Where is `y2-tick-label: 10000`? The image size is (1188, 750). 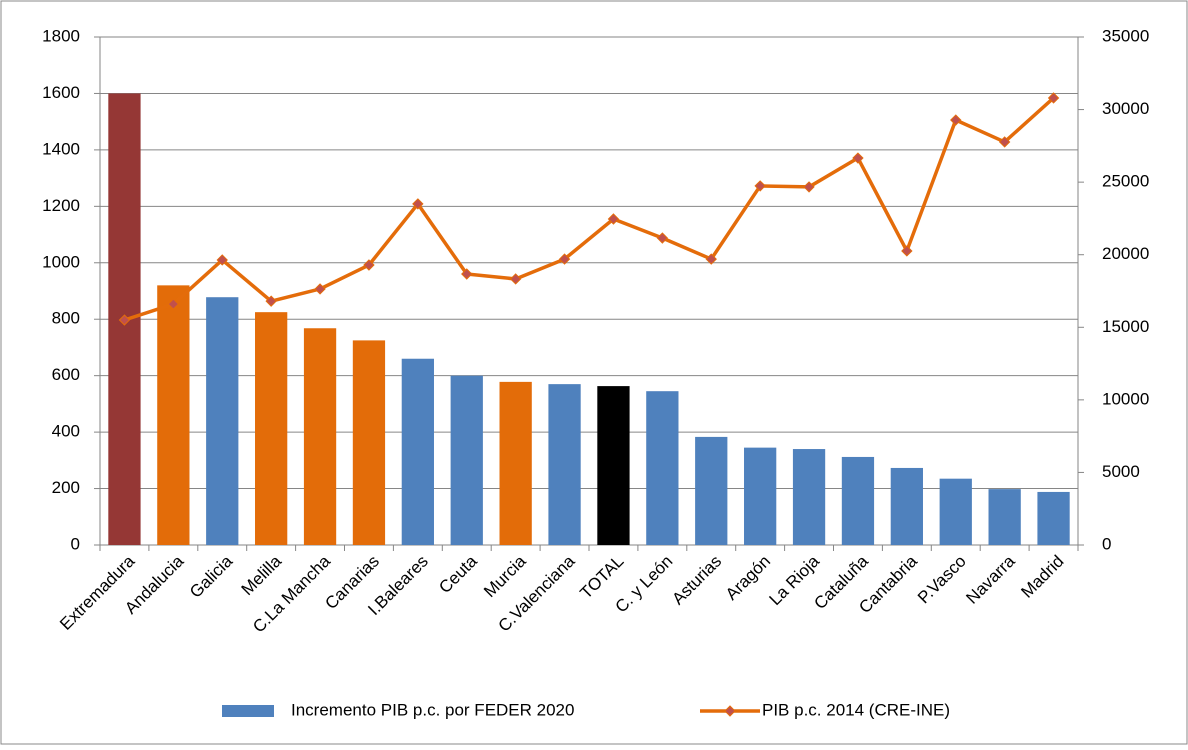 y2-tick-label: 10000 is located at coordinates (1125, 398).